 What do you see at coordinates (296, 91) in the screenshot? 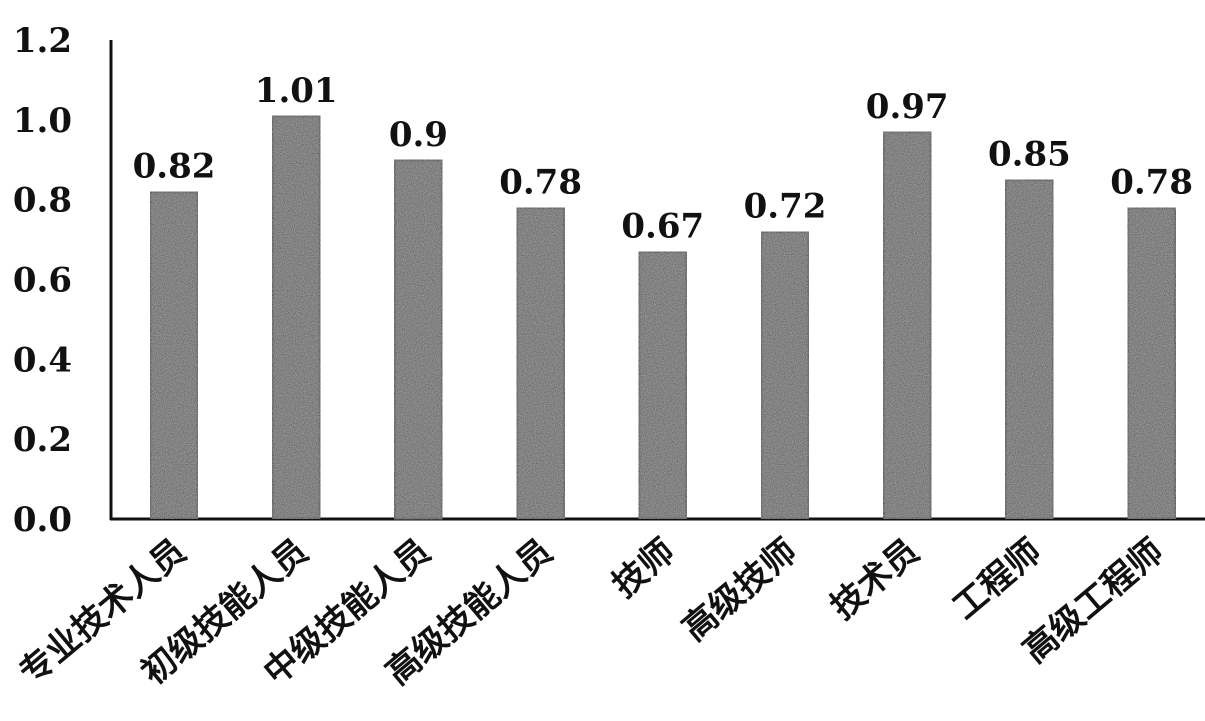
I see `data-label: 1.01` at bounding box center [296, 91].